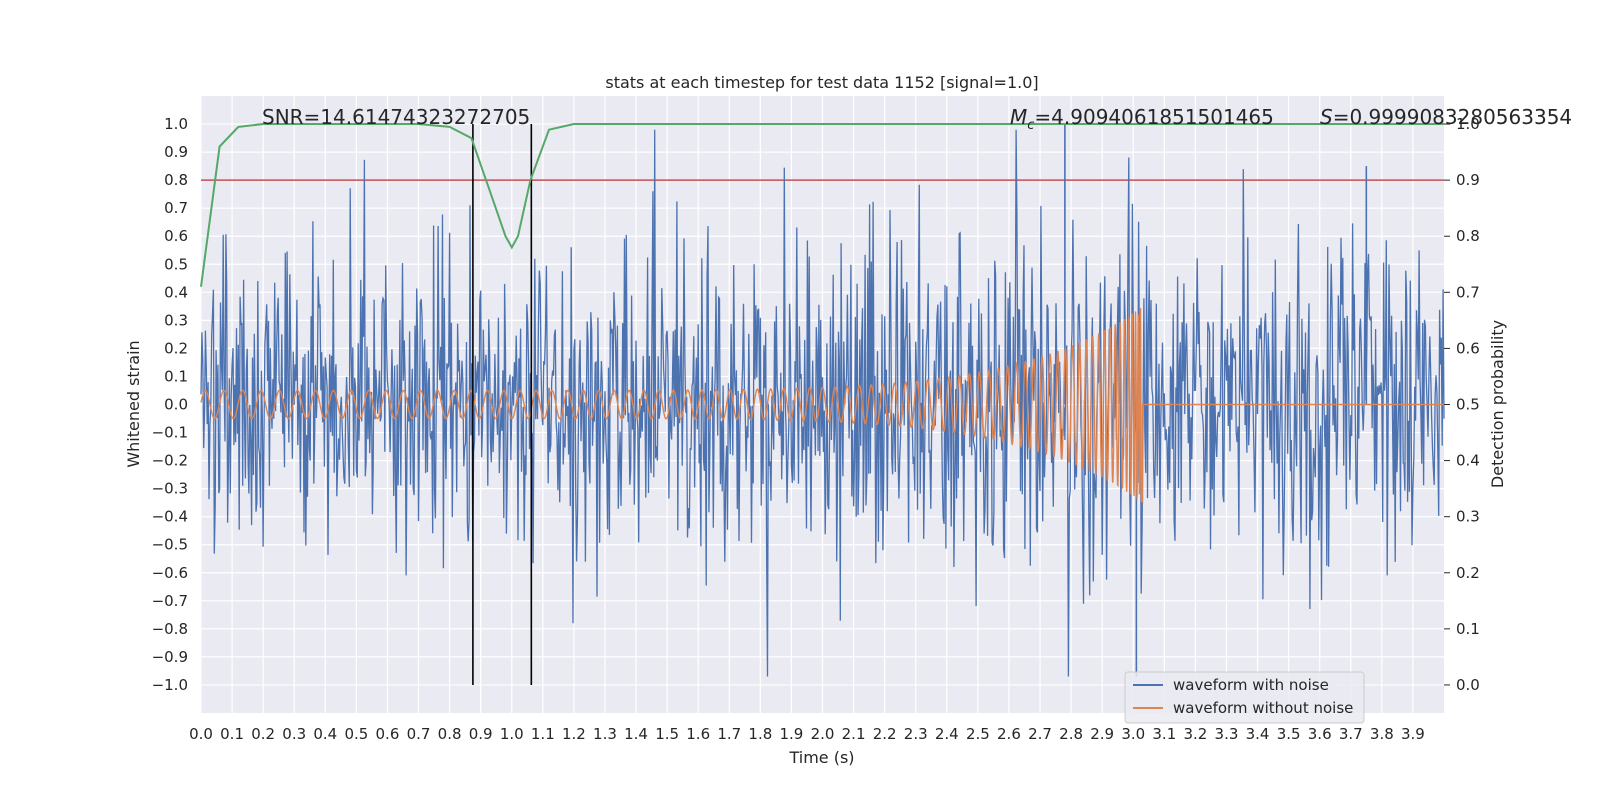  What do you see at coordinates (1468, 180) in the screenshot?
I see `y2-tick-label: 0.9` at bounding box center [1468, 180].